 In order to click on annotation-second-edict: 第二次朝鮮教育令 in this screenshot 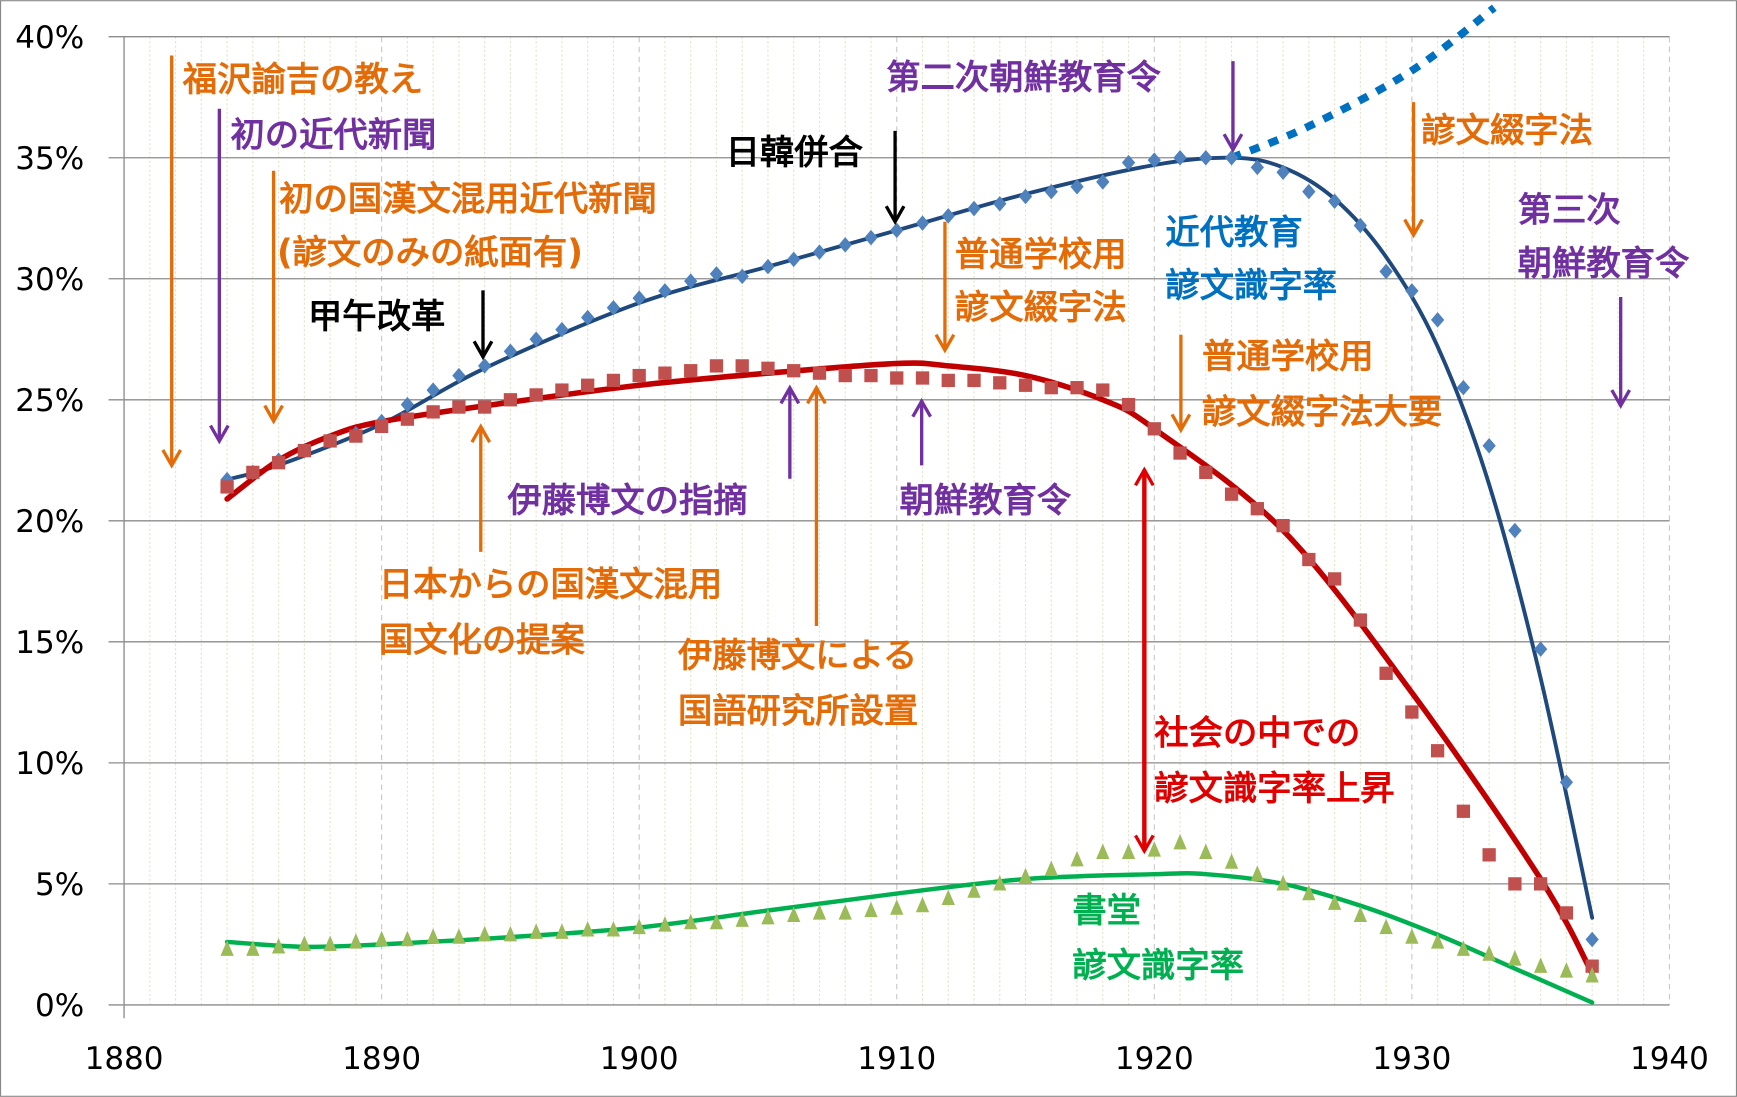, I will do `click(1023, 78)`.